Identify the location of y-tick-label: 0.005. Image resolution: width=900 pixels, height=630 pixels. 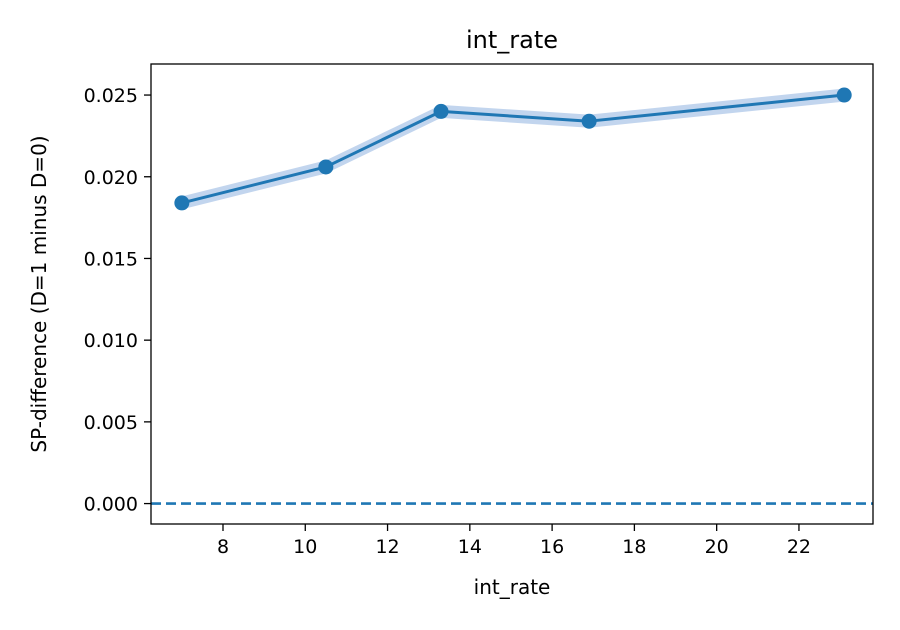
(111, 423).